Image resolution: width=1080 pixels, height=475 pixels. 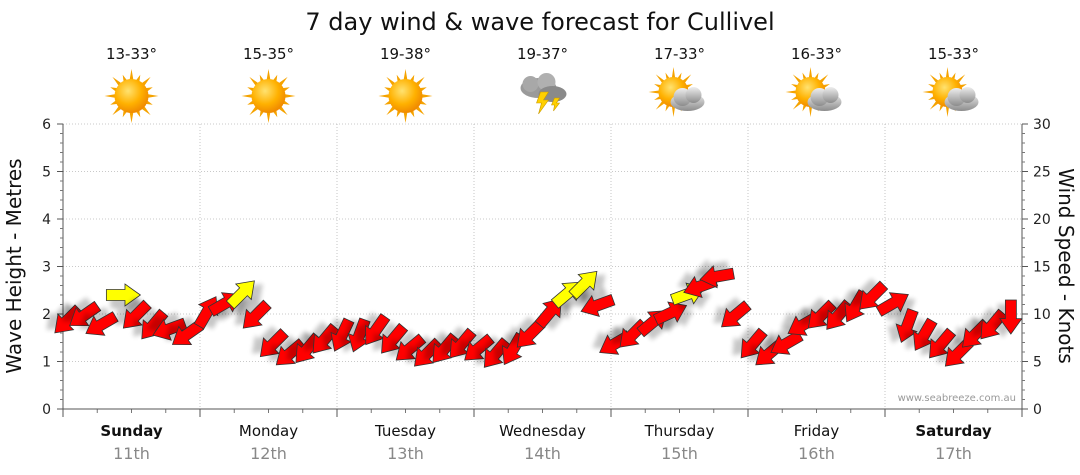 I want to click on temperature-label: 17-33°, so click(x=679, y=54).